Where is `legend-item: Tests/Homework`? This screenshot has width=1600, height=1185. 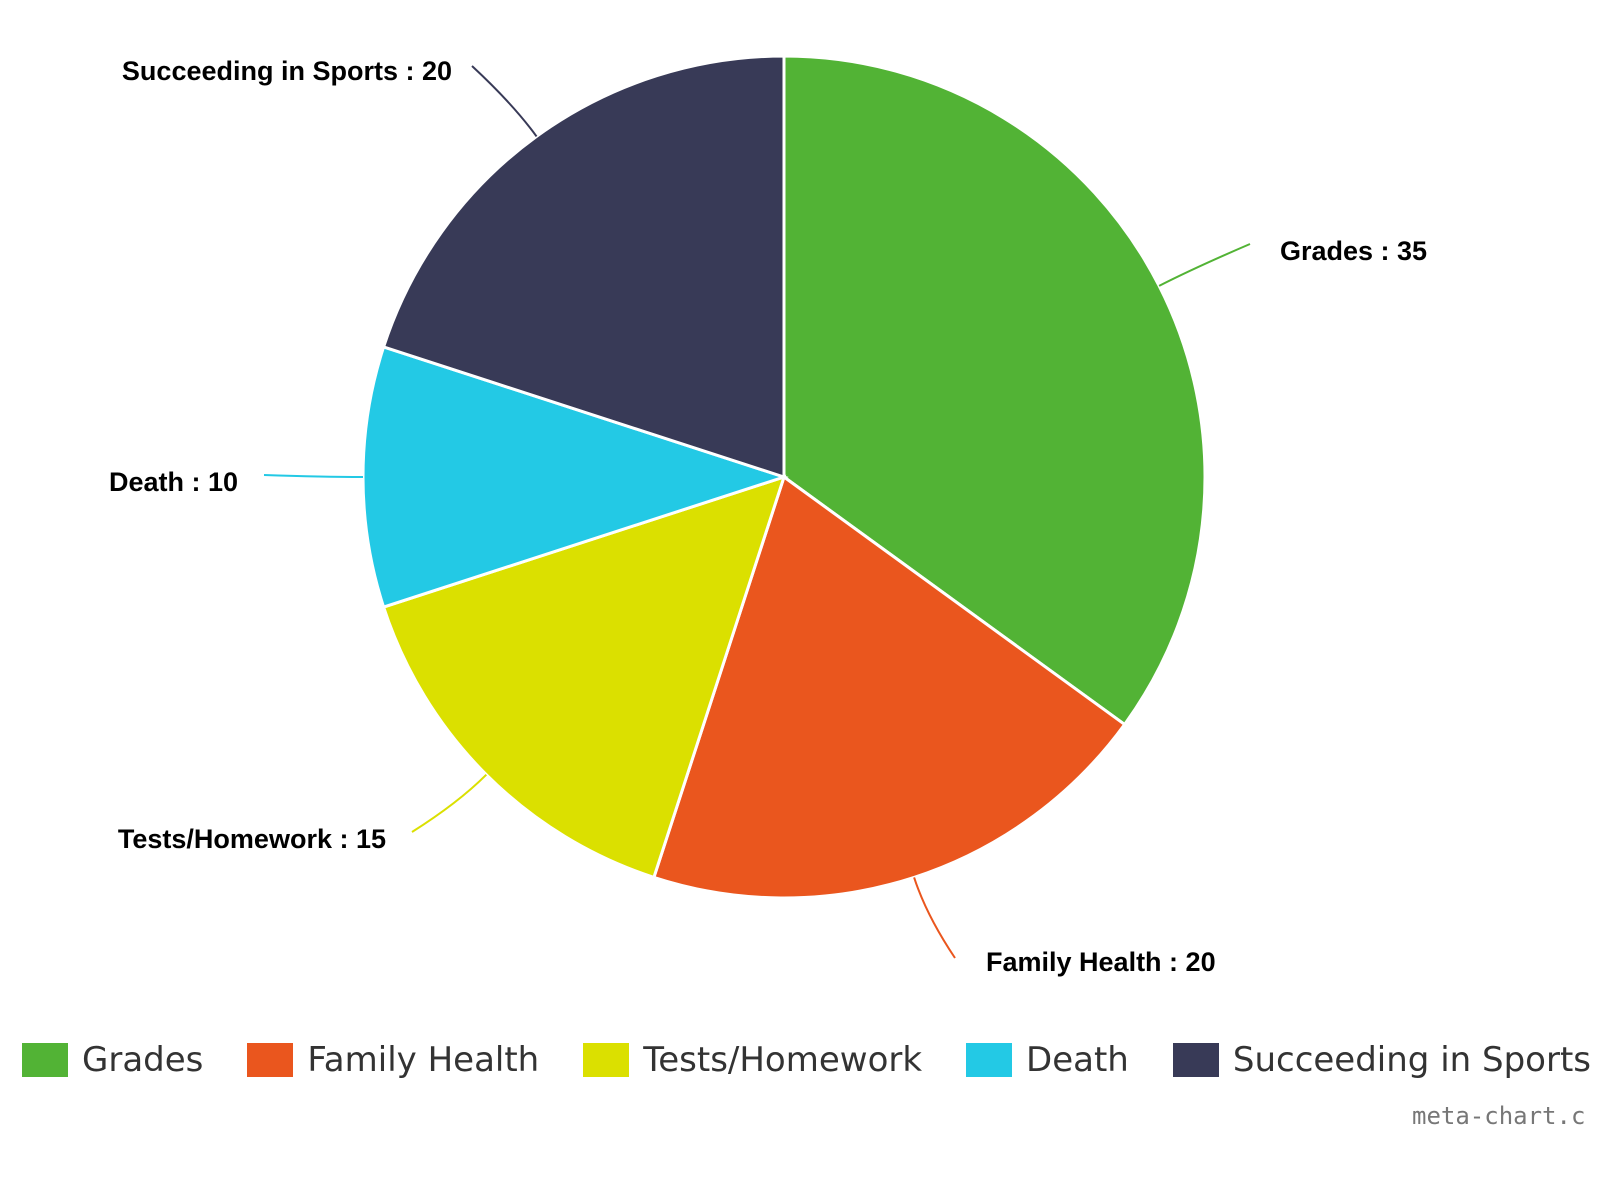 legend-item: Tests/Homework is located at coordinates (752, 1060).